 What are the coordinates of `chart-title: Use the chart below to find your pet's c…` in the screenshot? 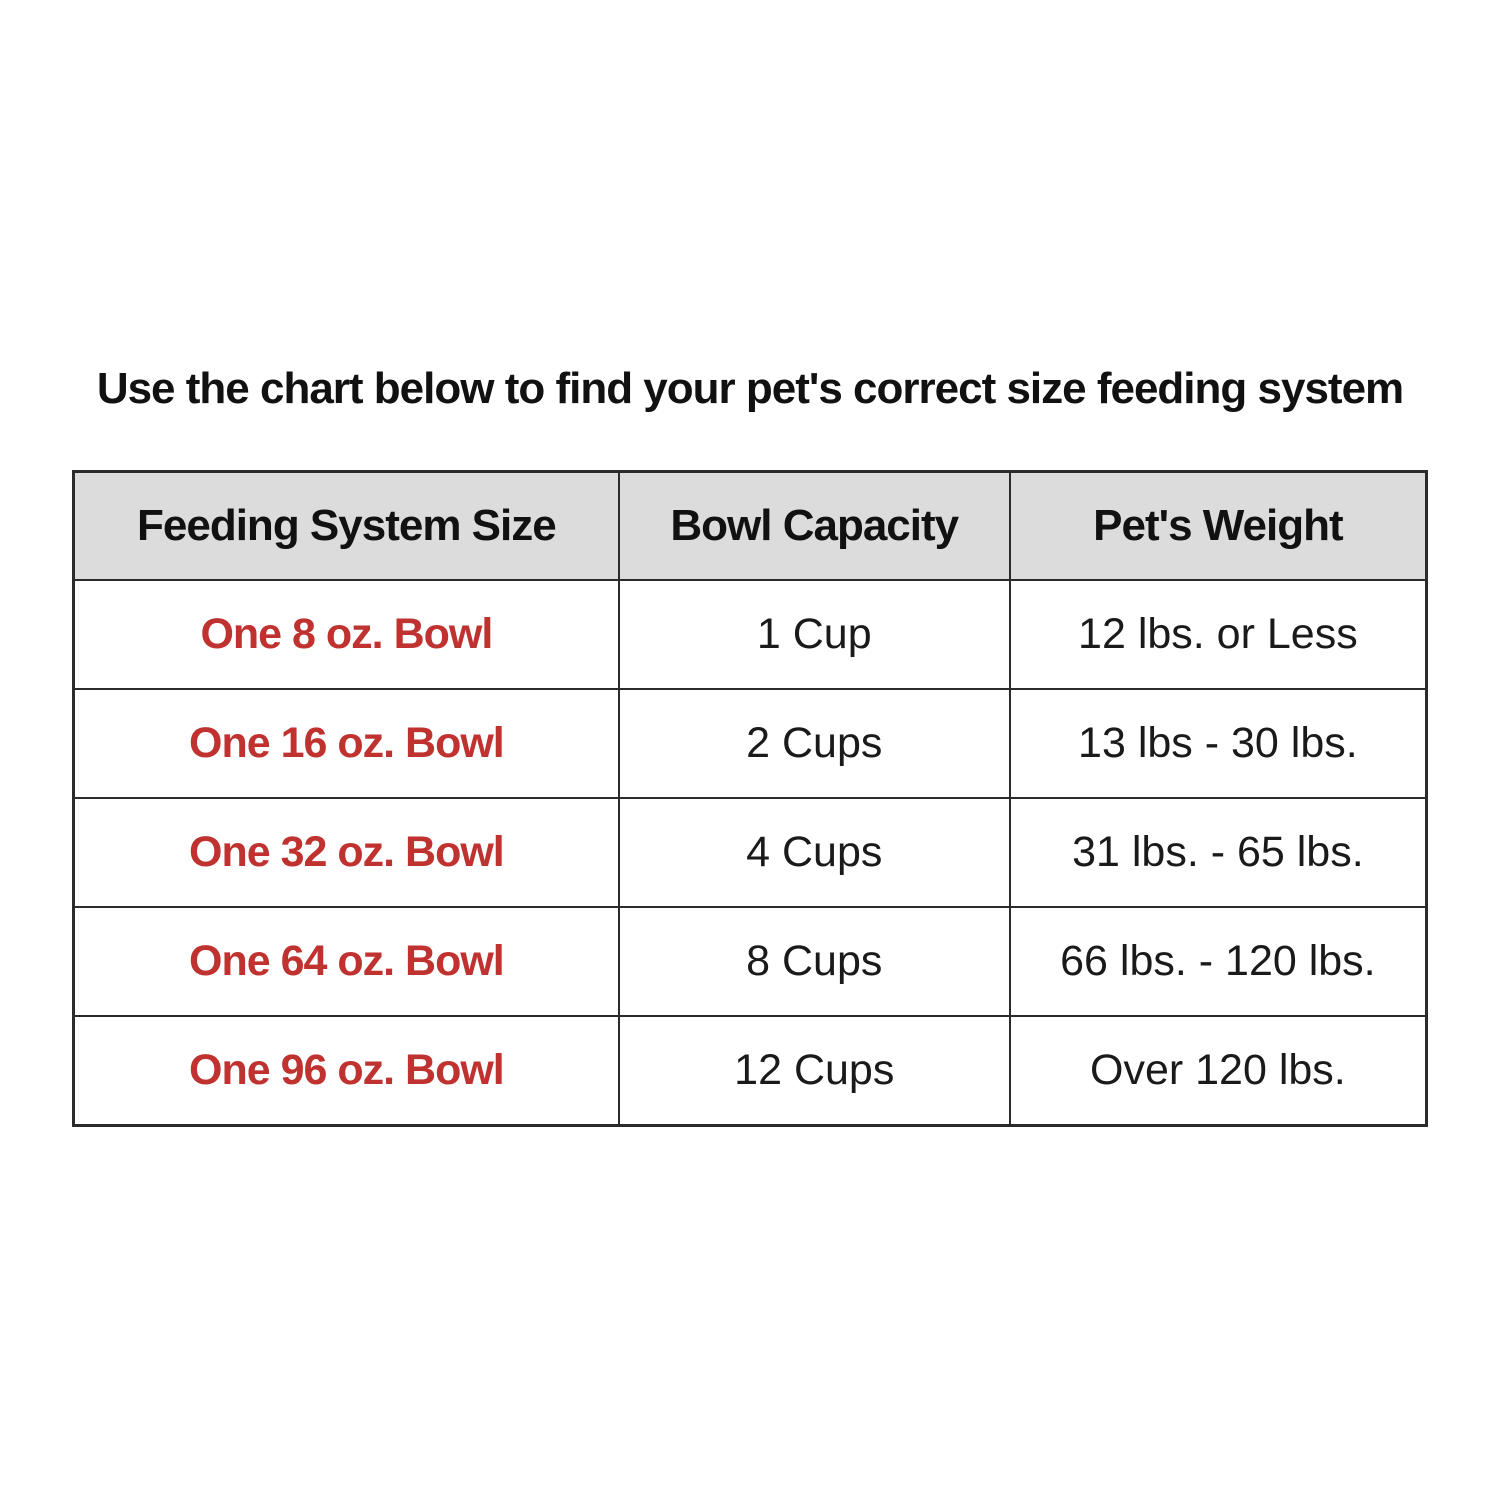 It's located at (750, 388).